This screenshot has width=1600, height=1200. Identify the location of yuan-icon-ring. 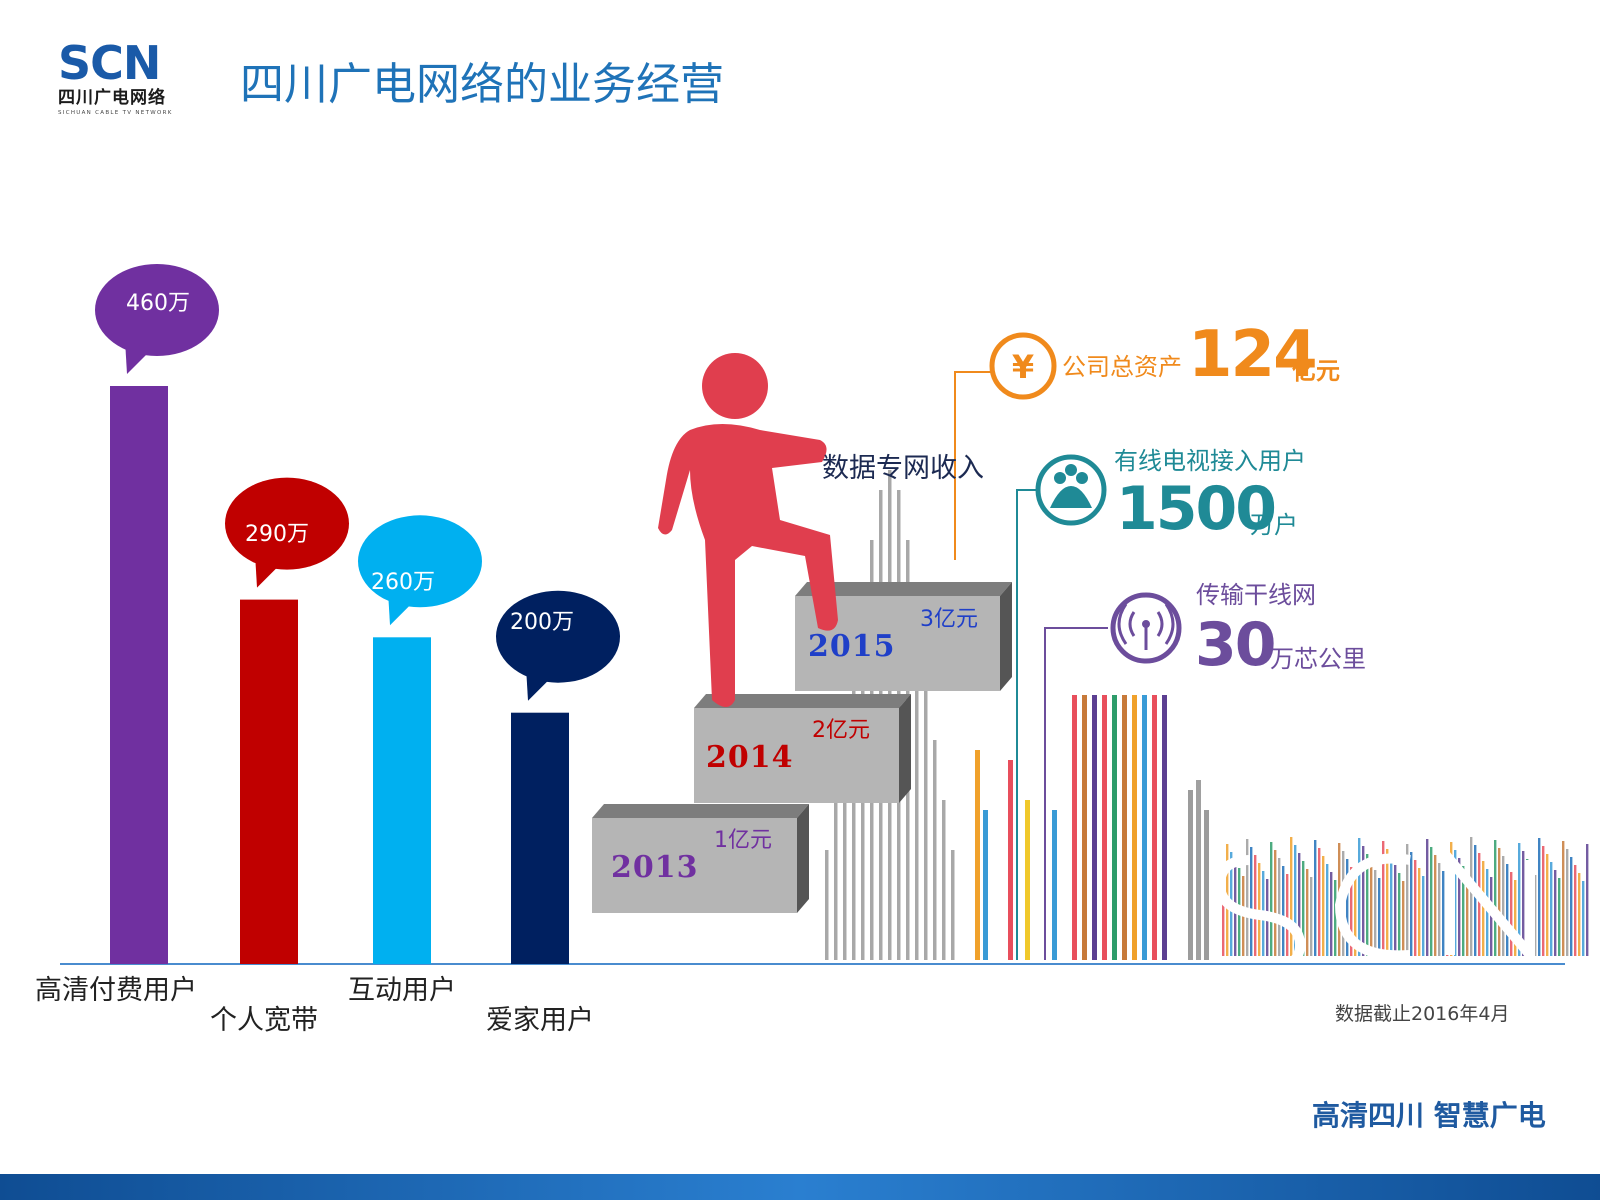
(1023, 366).